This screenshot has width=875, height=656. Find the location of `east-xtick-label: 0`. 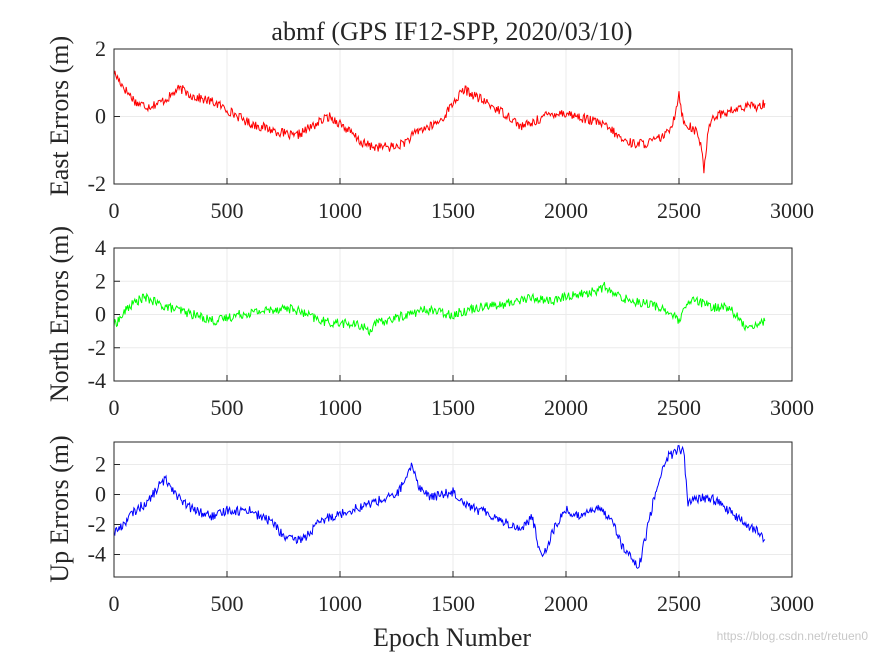

east-xtick-label: 0 is located at coordinates (114, 210).